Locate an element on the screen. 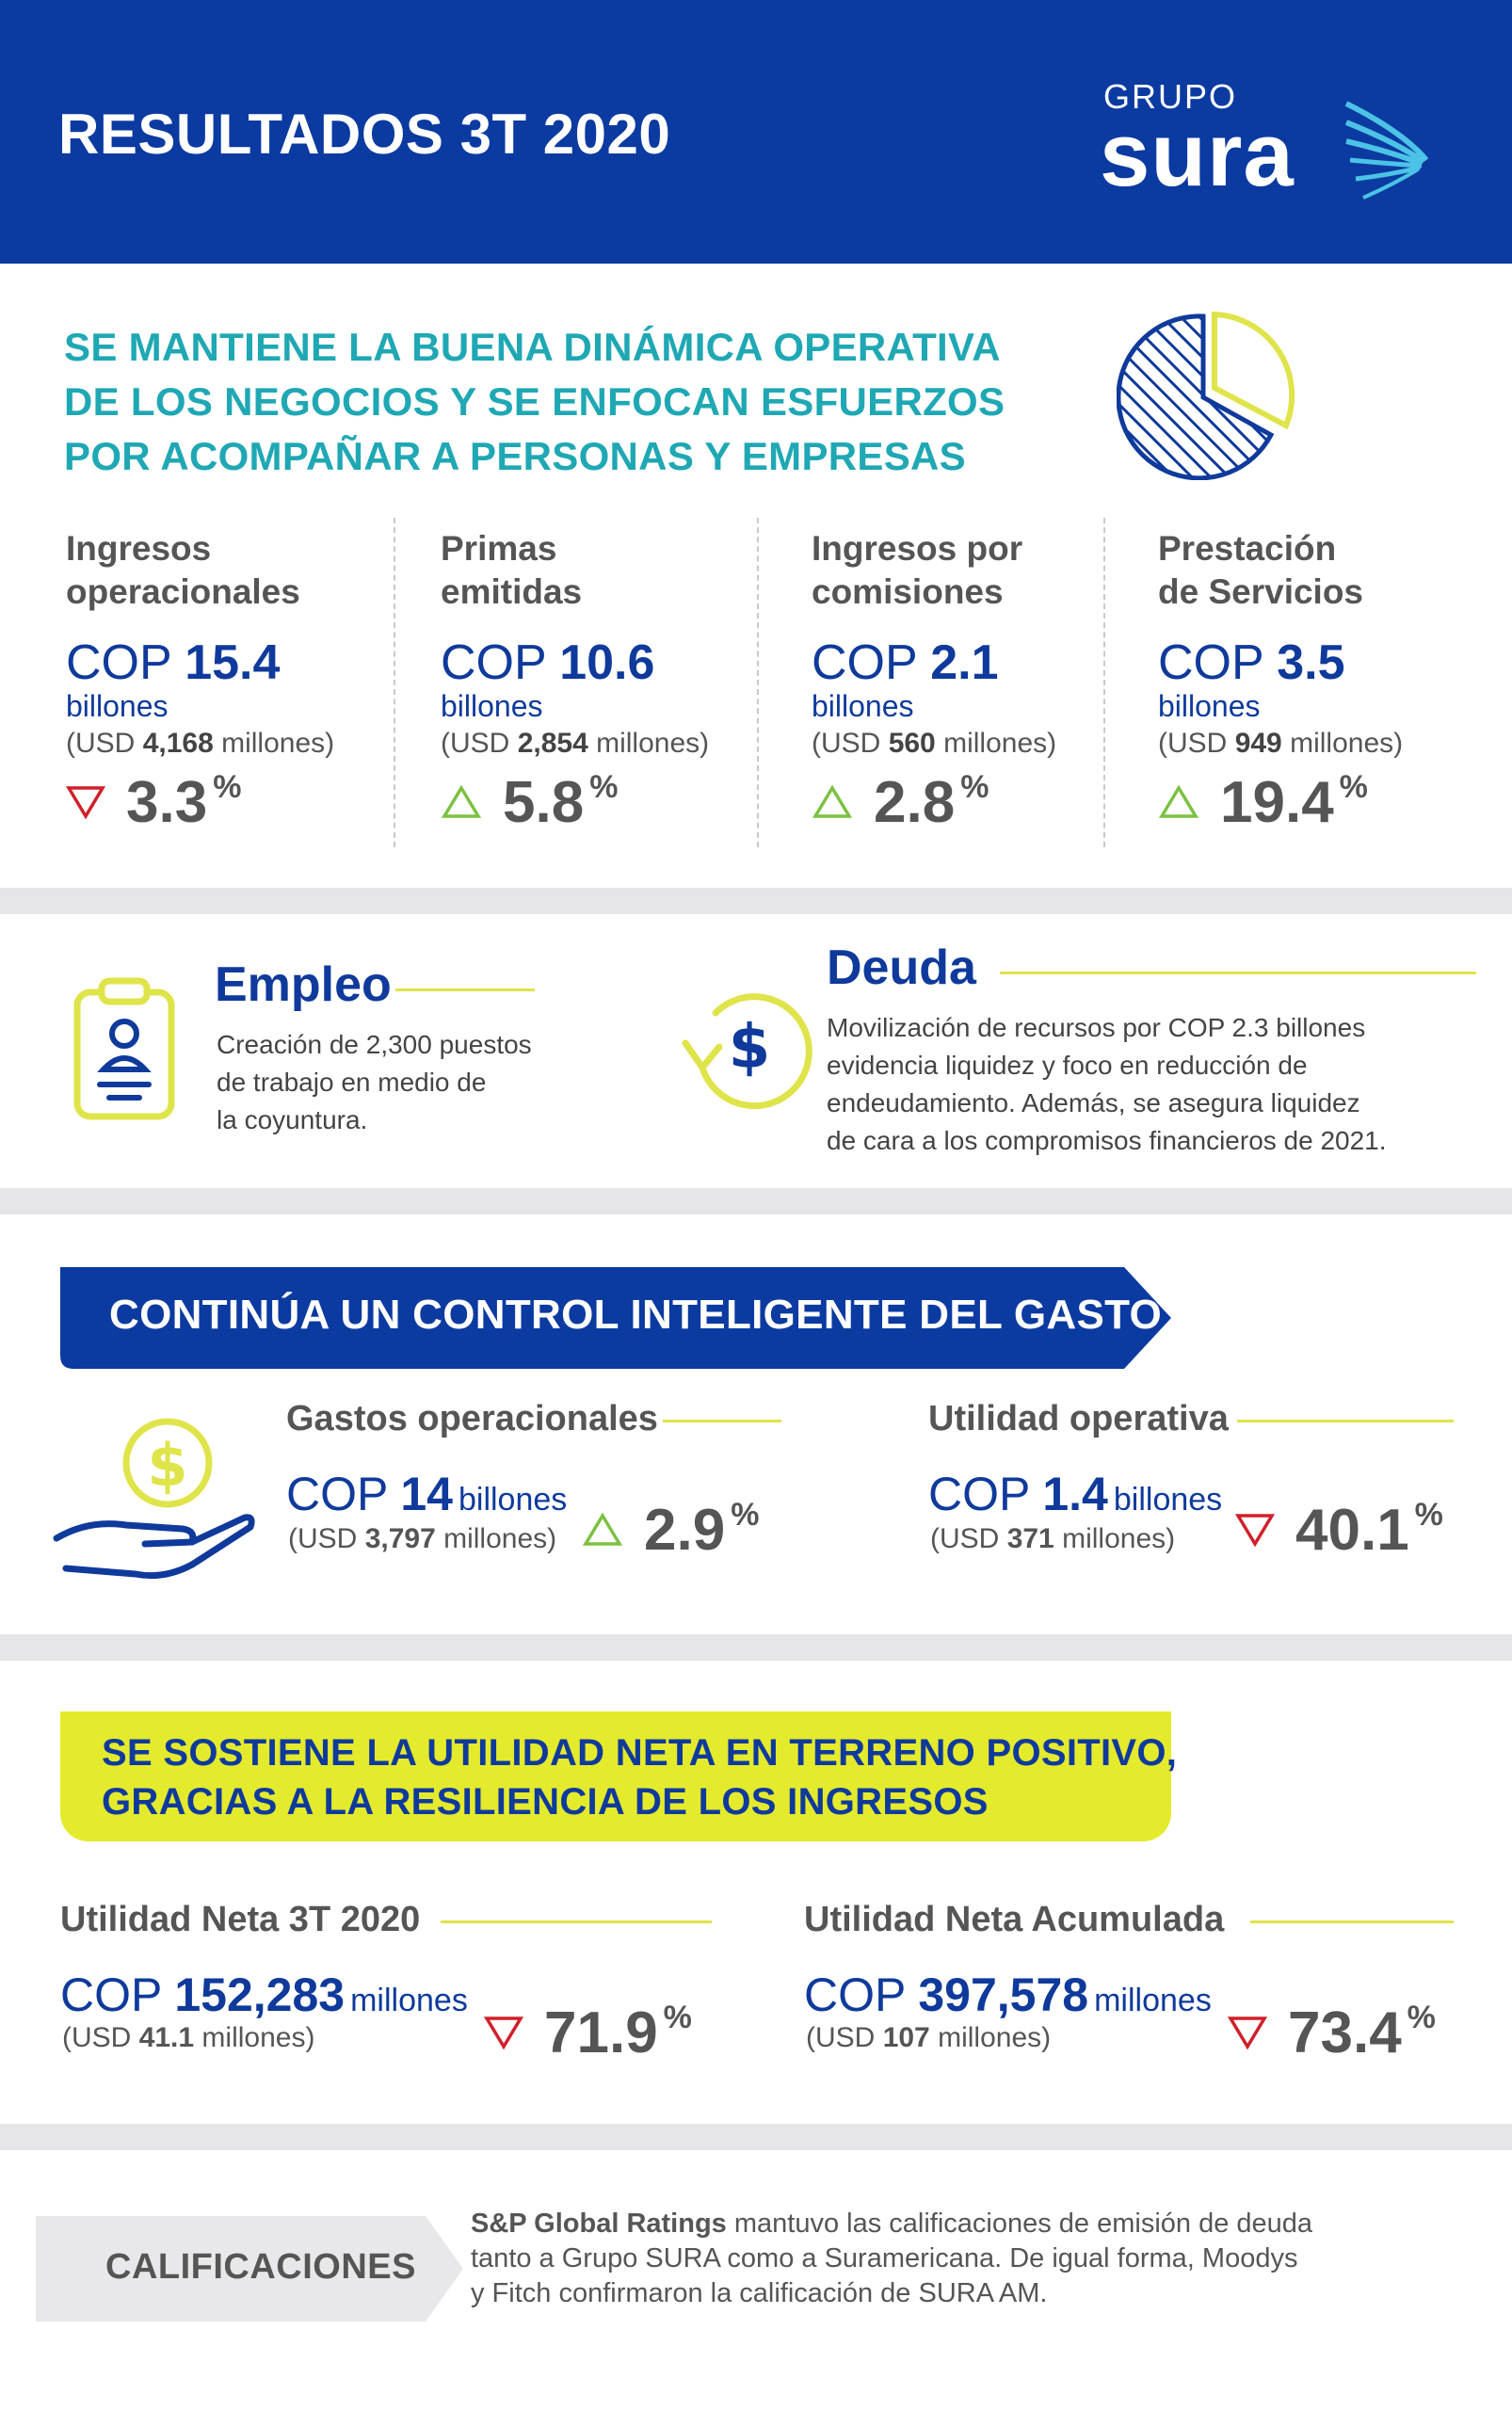 The image size is (1512, 2410). utilidad-operativa-value: COP 1.4 billones is located at coordinates (1075, 1494).